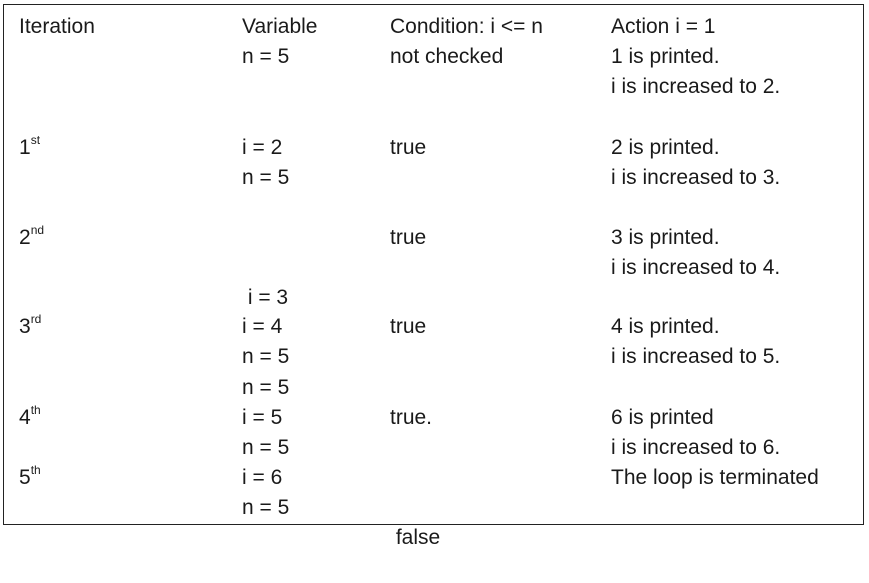 The image size is (869, 583). Describe the element at coordinates (415, 523) in the screenshot. I see `row-5-condition: false` at that location.